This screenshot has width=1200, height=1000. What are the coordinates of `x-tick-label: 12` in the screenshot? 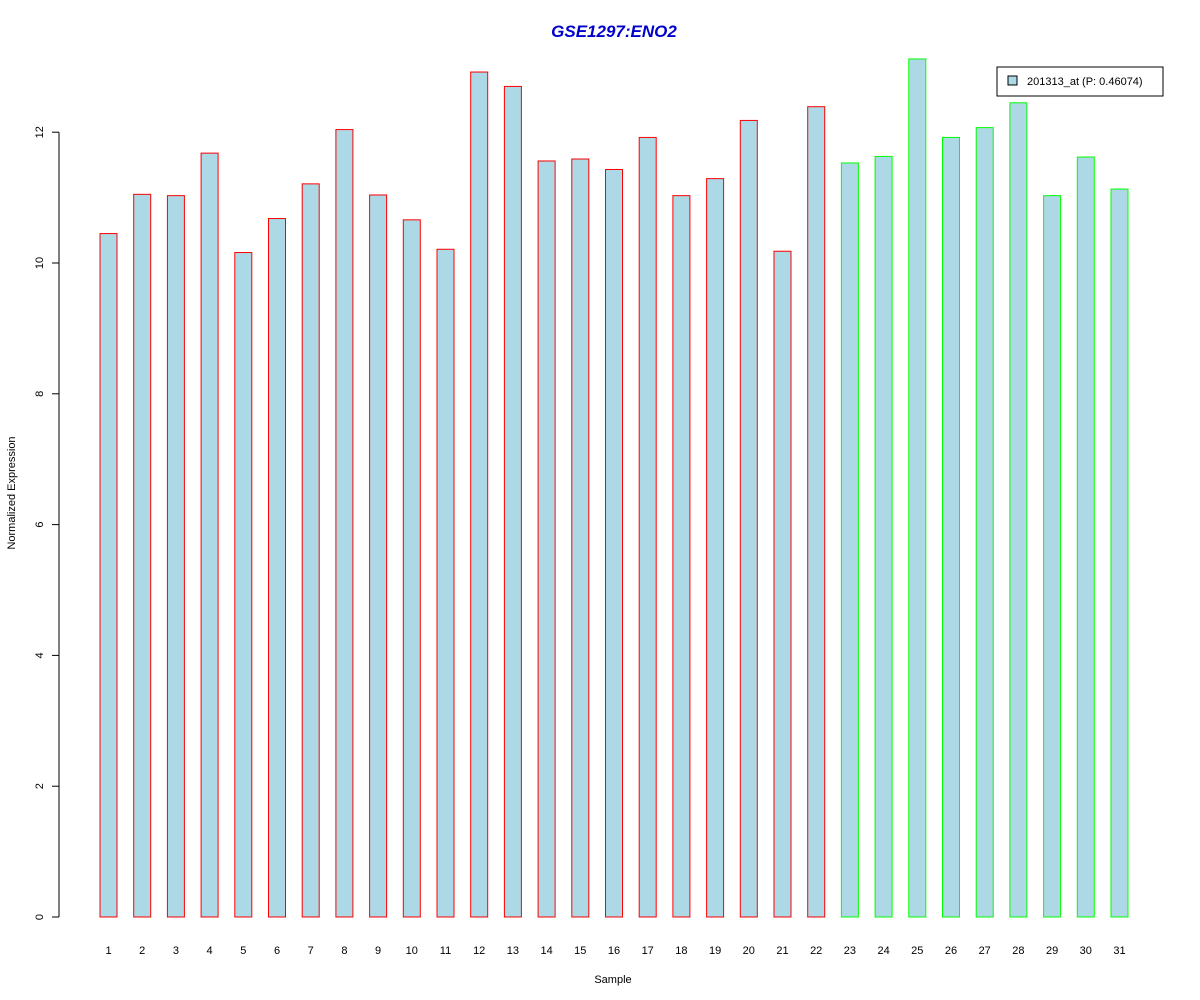 It's located at (479, 951).